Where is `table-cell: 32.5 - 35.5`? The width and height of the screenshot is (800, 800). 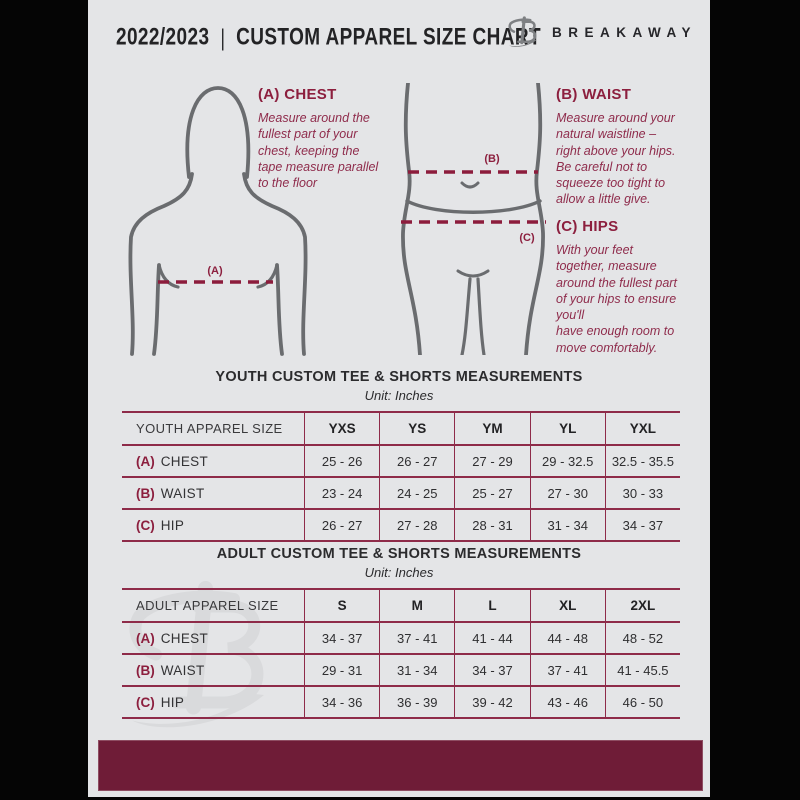
table-cell: 32.5 - 35.5 is located at coordinates (642, 460).